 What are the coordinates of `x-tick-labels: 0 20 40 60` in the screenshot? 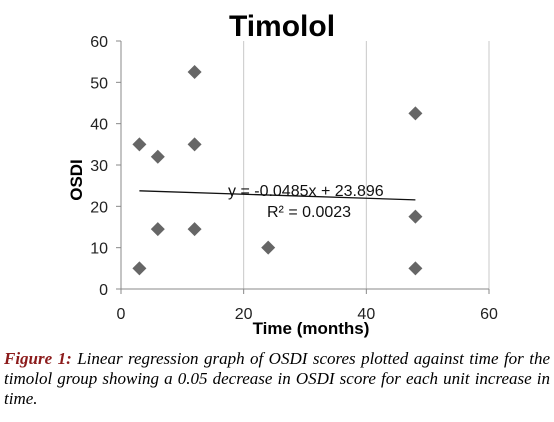 It's located at (307, 314).